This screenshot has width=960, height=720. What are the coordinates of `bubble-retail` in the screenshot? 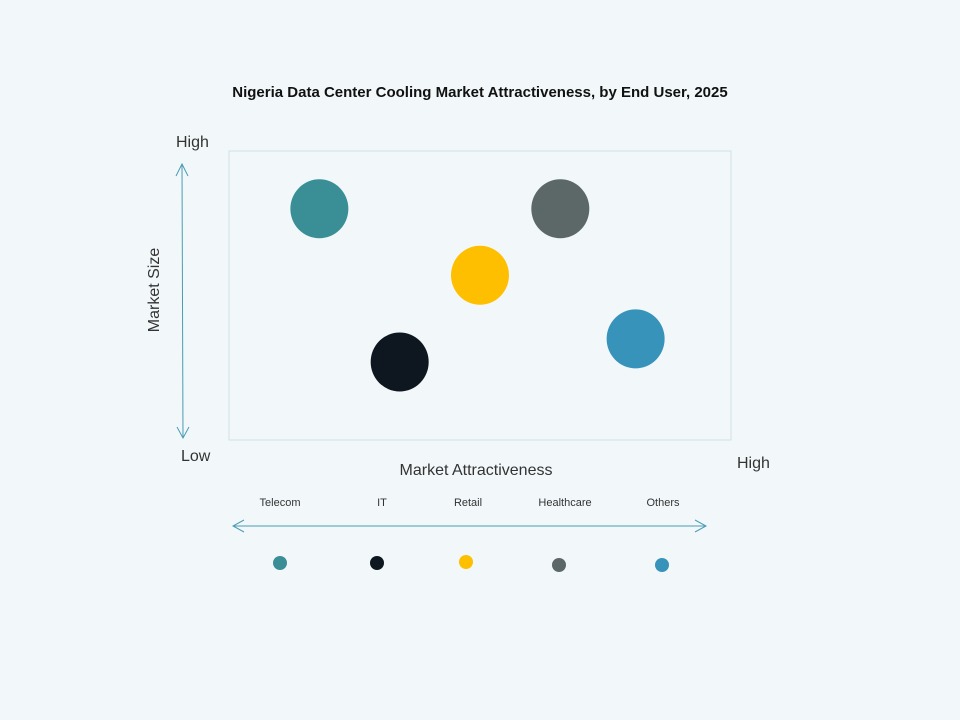 It's located at (480, 275).